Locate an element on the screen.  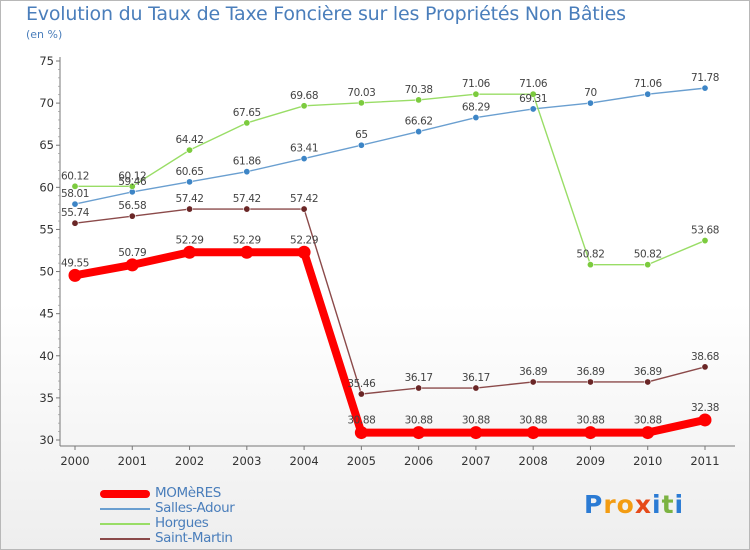
proxiti-logo: Proxiti is located at coordinates (634, 504).